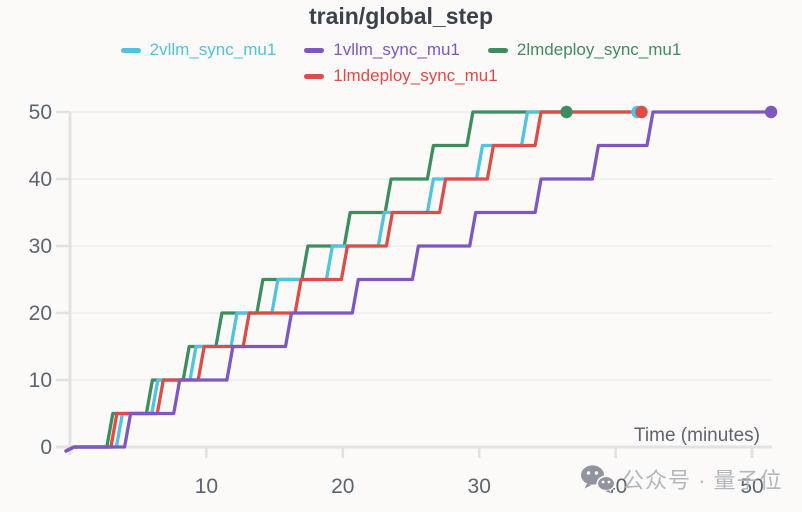  What do you see at coordinates (566, 112) in the screenshot?
I see `series-endpoint-2lmdeploy_sync_mu1` at bounding box center [566, 112].